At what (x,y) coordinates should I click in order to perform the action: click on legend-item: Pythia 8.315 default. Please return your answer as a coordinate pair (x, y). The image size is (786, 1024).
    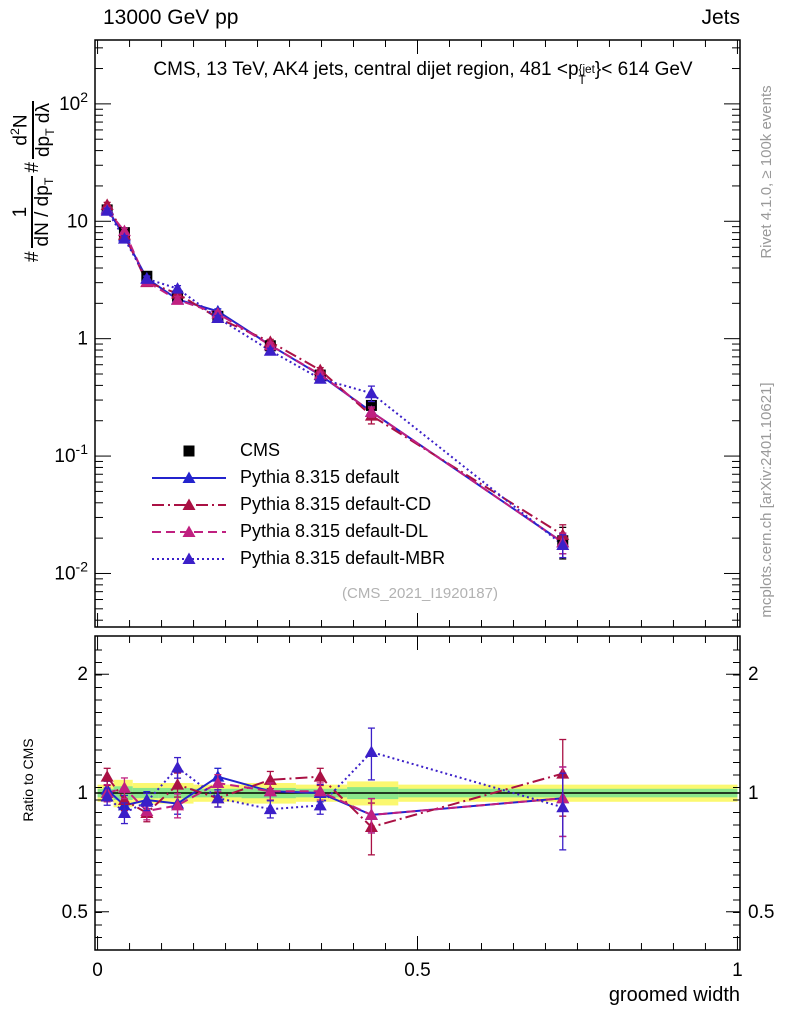
    Looking at the image, I should click on (297, 477).